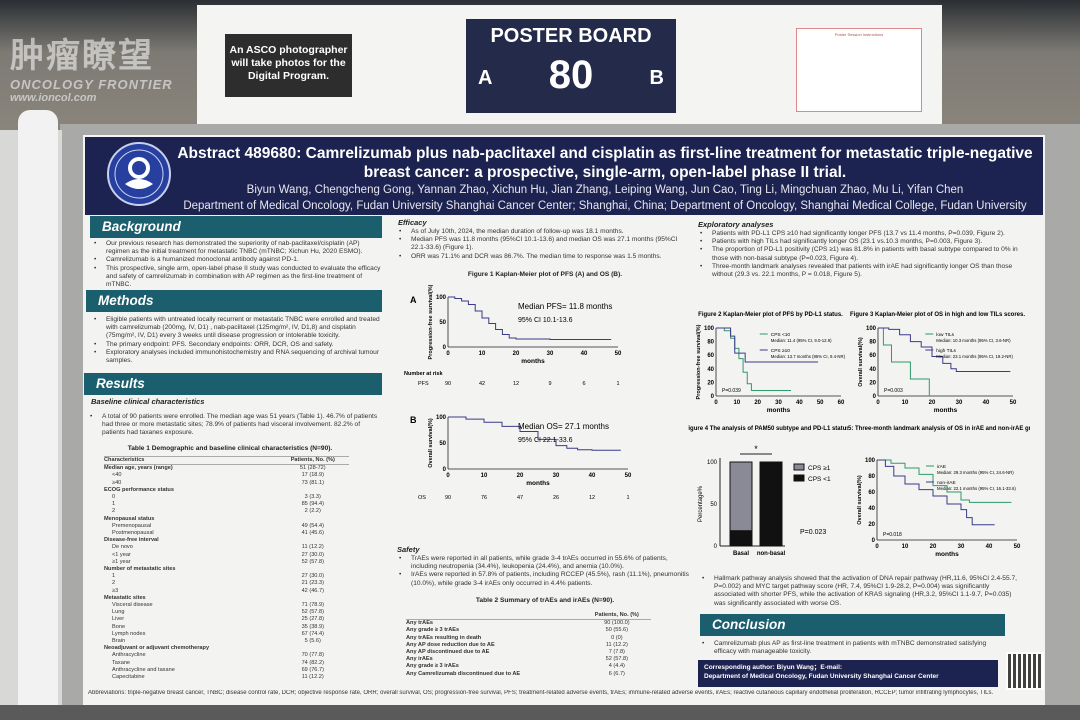 The image size is (1080, 720). I want to click on table-row: Premenopausal 49 (54.4), so click(226, 526).